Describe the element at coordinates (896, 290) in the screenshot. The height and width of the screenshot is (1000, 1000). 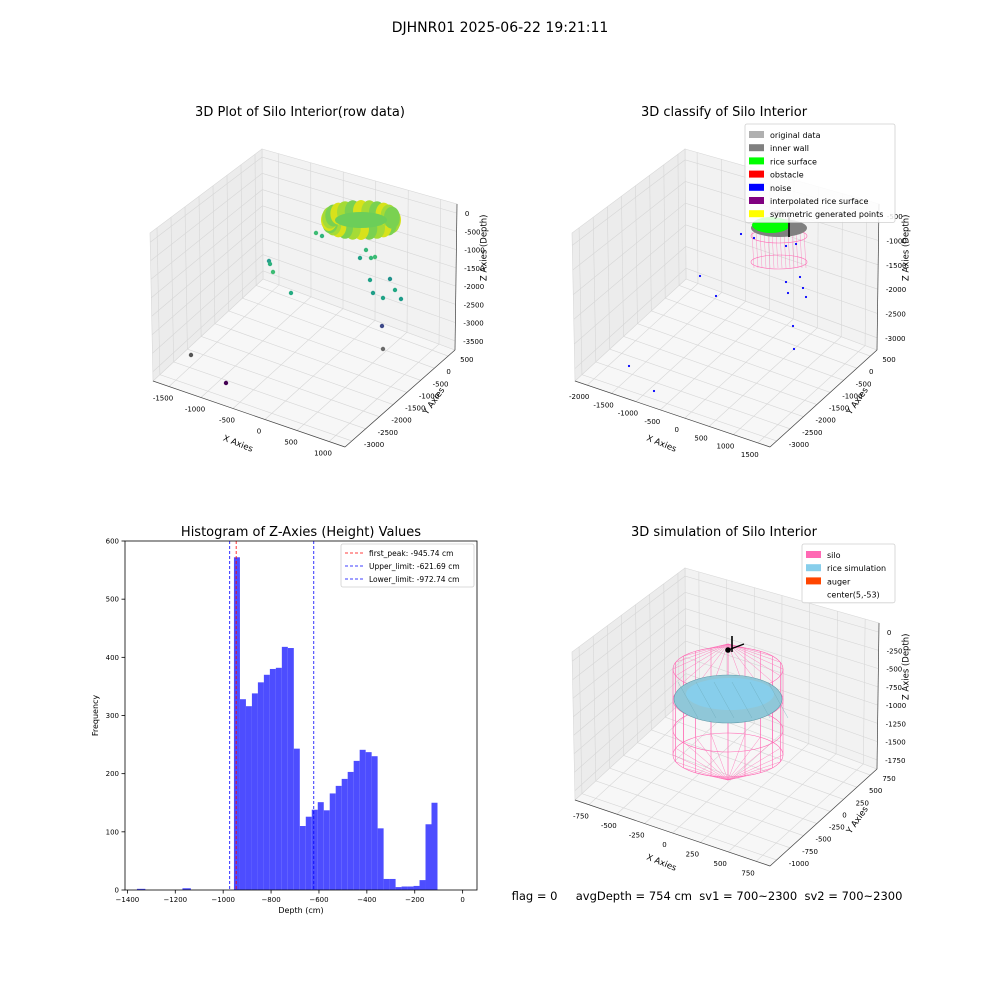
I see `z-tick-label: -2000` at that location.